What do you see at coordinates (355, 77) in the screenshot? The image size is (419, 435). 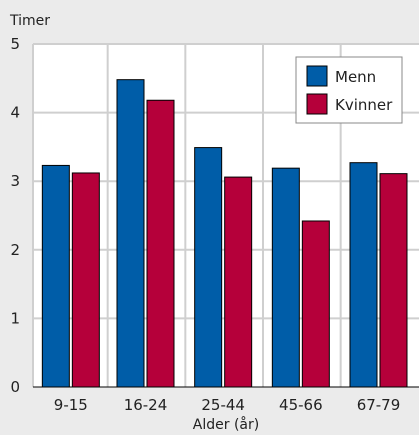 I see `legend-label-menn: Menn` at bounding box center [355, 77].